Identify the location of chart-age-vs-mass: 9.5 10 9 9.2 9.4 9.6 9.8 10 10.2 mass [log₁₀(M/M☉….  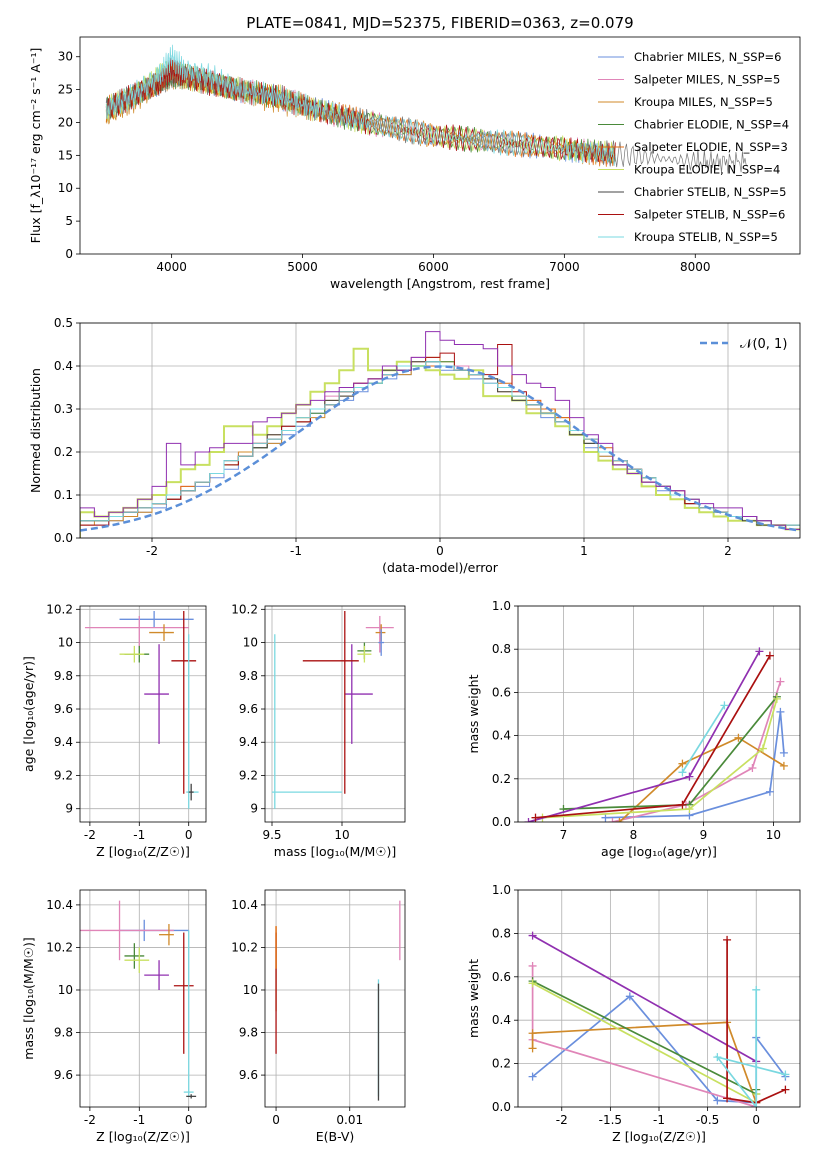
(318, 730).